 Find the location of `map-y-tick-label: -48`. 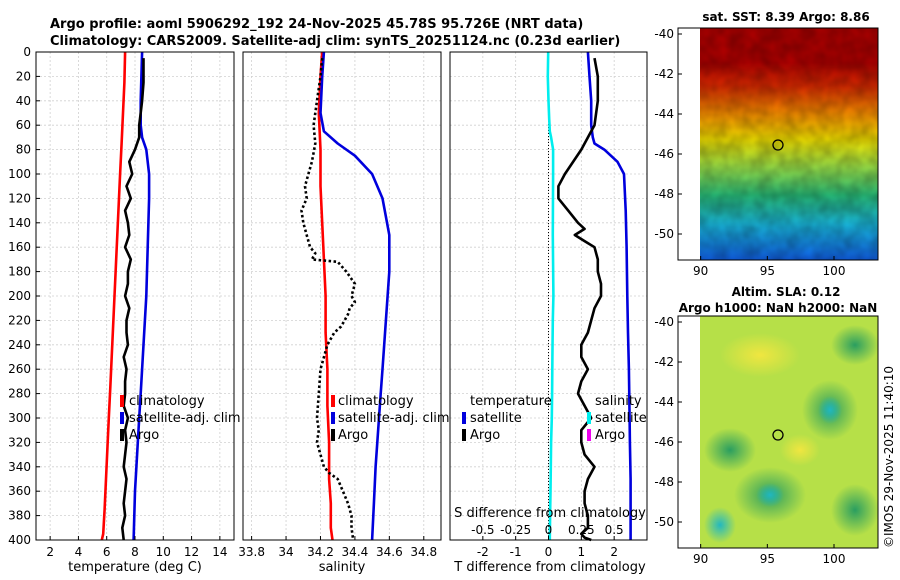

map-y-tick-label: -48 is located at coordinates (664, 194).